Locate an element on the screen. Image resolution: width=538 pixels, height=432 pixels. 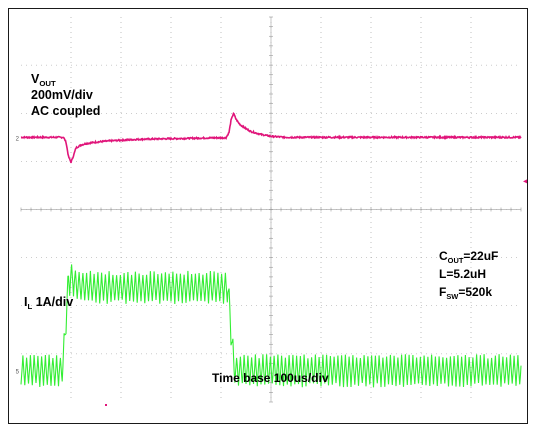
vout-channel-marker: 2 is located at coordinates (18, 139).